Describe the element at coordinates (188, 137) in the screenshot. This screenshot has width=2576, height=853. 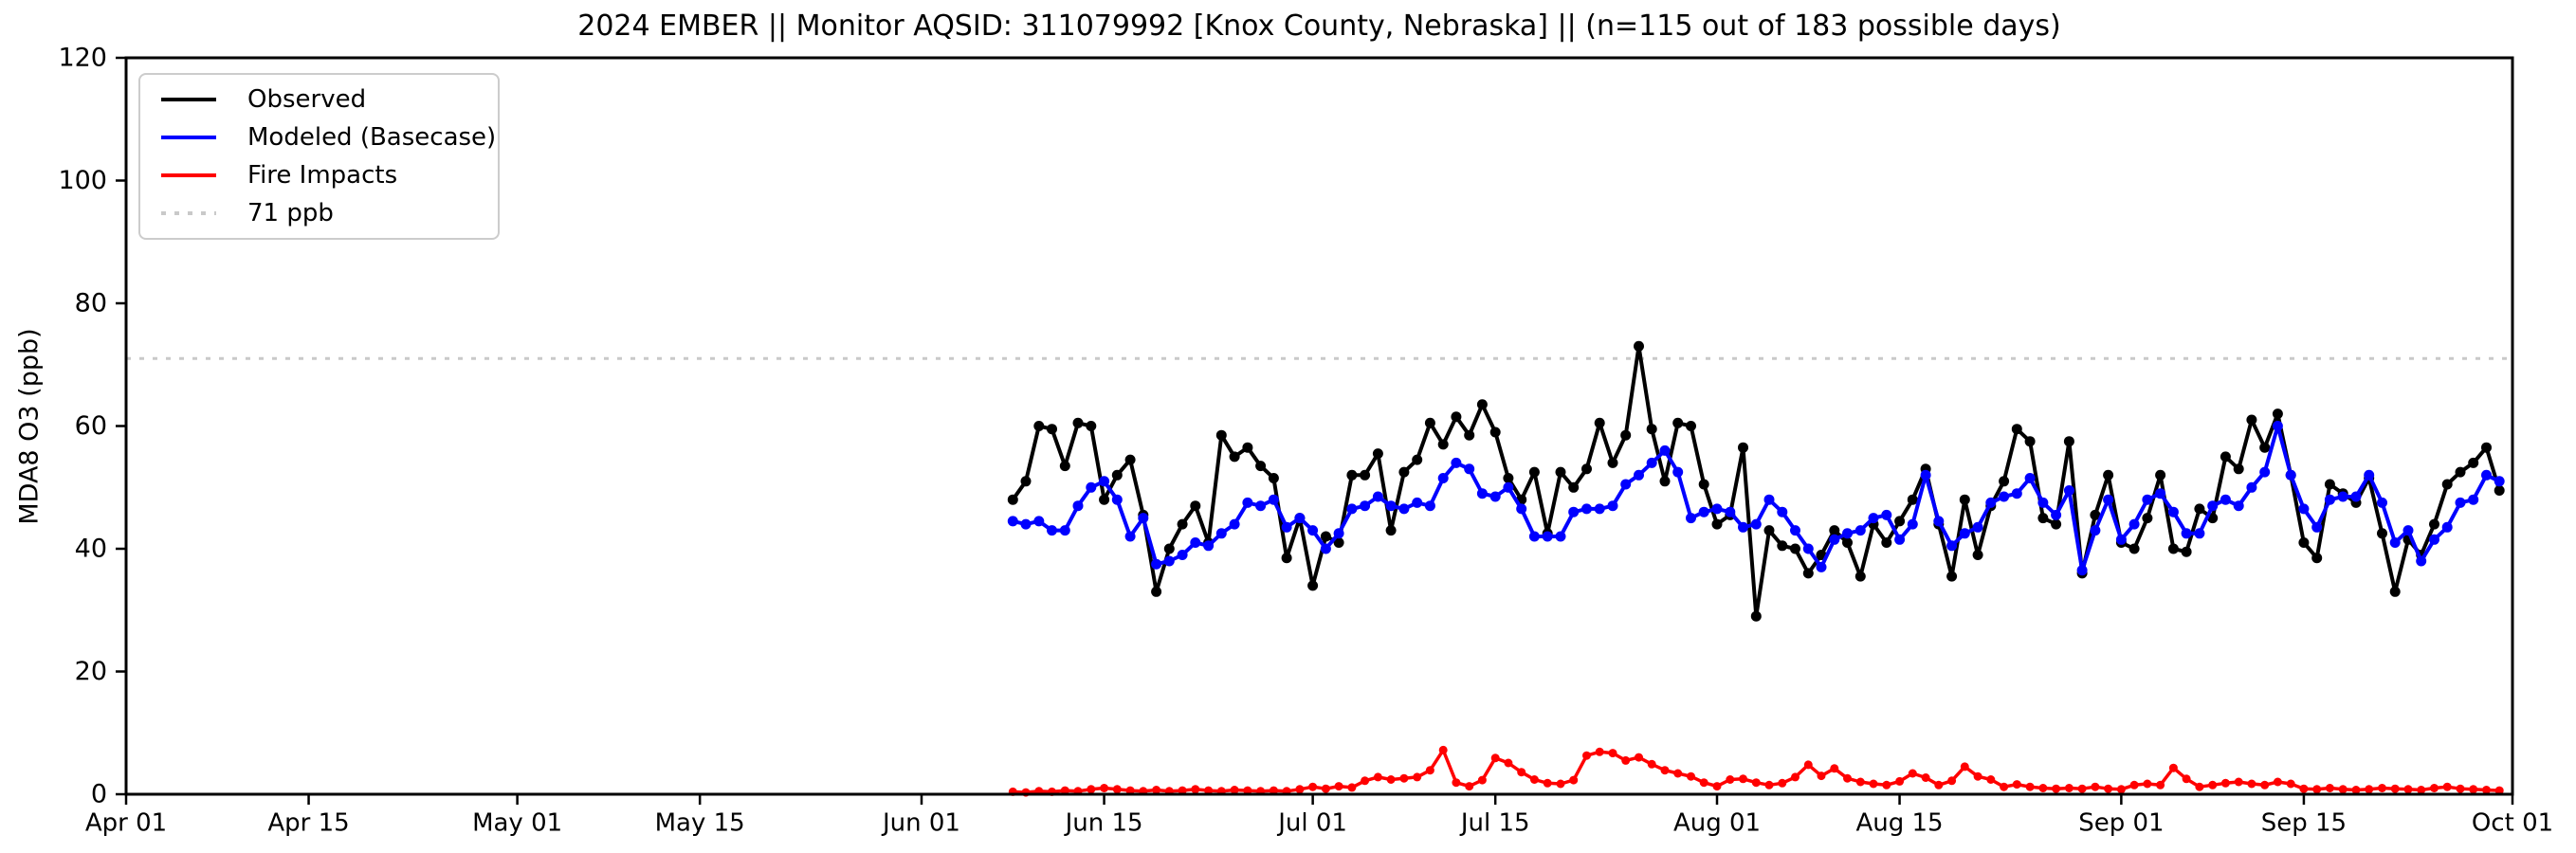
I see `modeled-line-swatch-icon` at that location.